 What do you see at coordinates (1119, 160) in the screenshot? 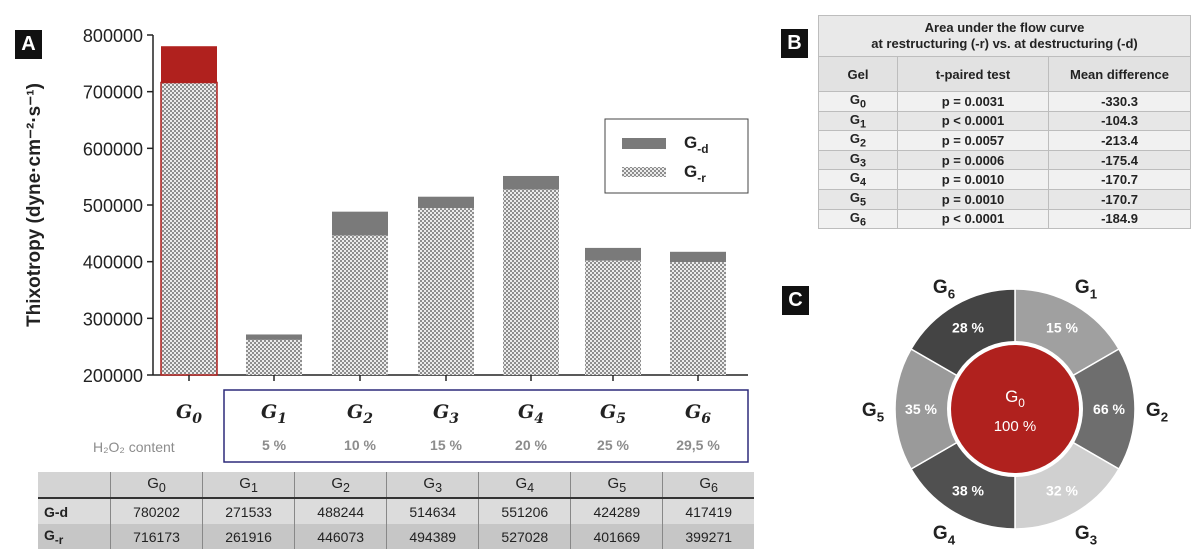
I see `ttest-diff-cell: -175.4` at bounding box center [1119, 160].